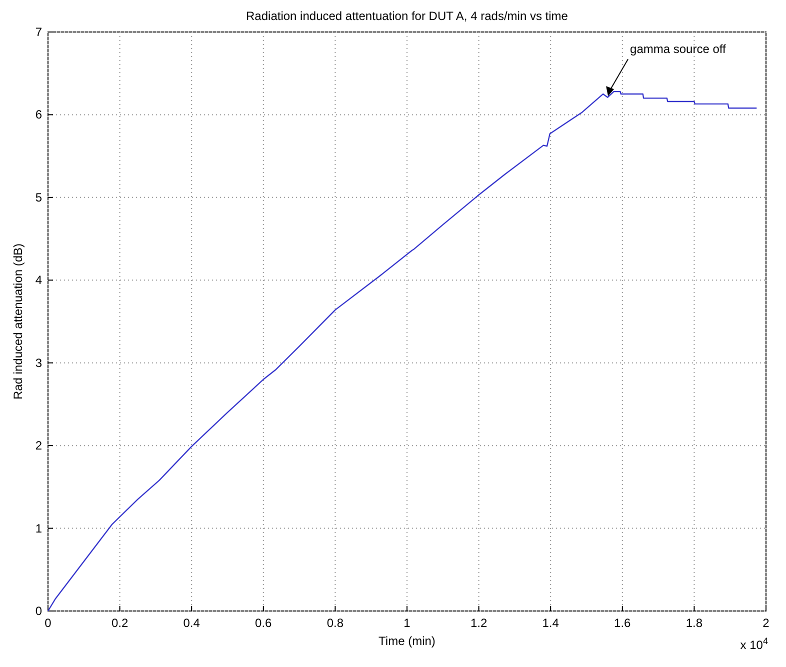  What do you see at coordinates (38, 445) in the screenshot?
I see `y-tick-label: 2` at bounding box center [38, 445].